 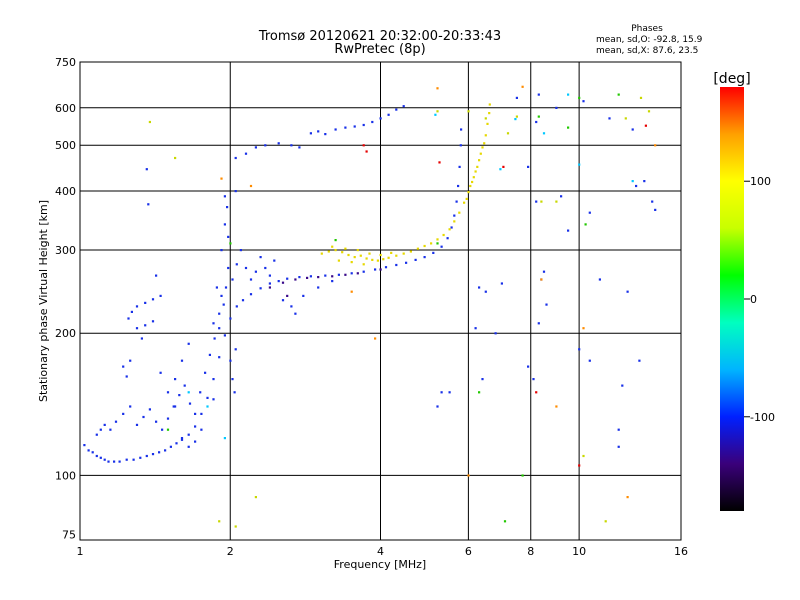 I want to click on x-tick-label: 10, so click(x=579, y=551).